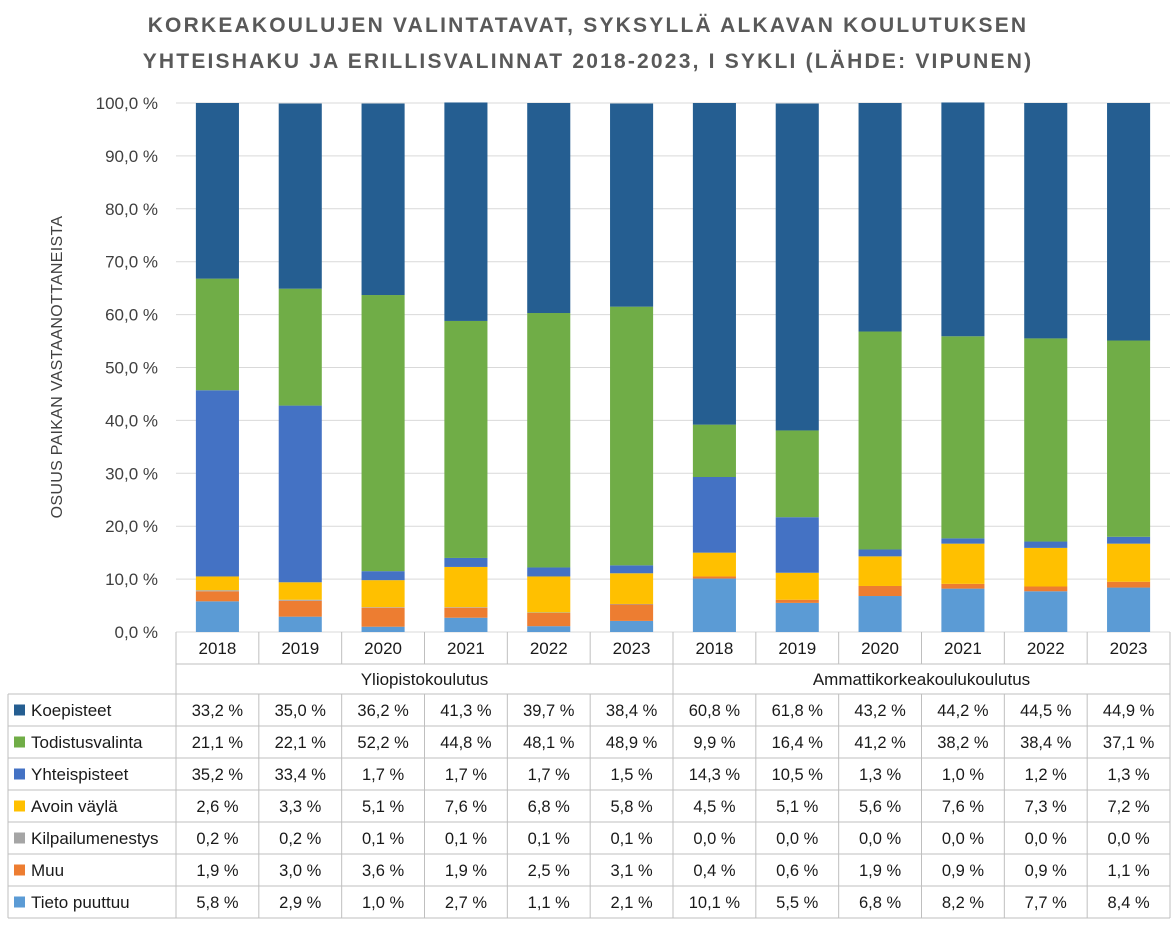  I want to click on y-tick-label: 40,0 %, so click(131, 420).